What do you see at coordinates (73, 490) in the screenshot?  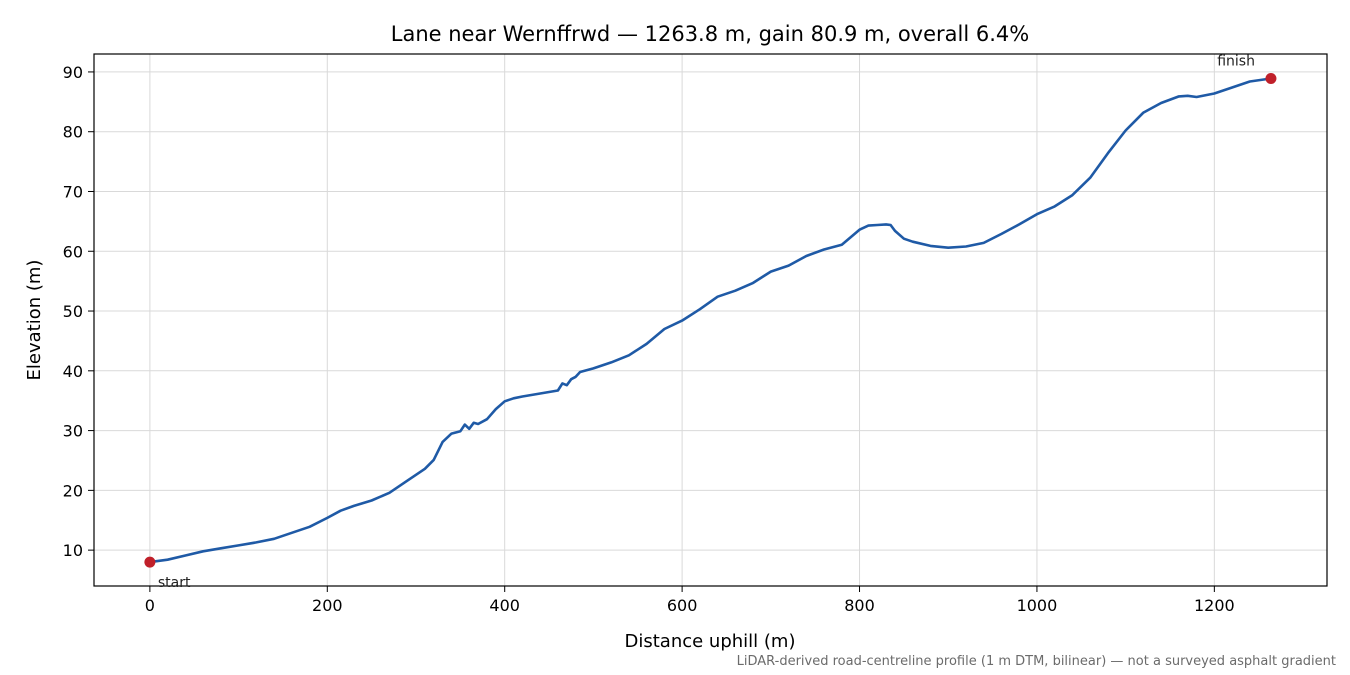 I see `y-tick-label: 20` at bounding box center [73, 490].